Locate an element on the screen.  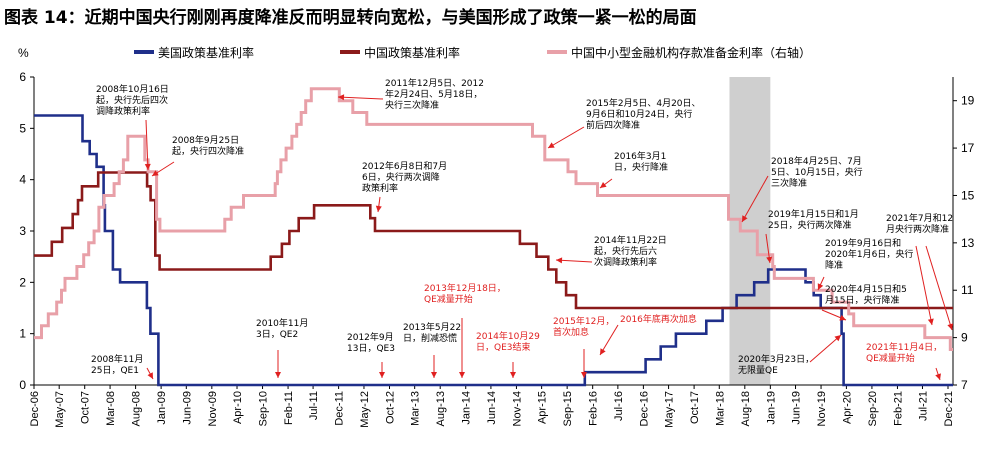
right-tick-label: 17 is located at coordinates (968, 148).